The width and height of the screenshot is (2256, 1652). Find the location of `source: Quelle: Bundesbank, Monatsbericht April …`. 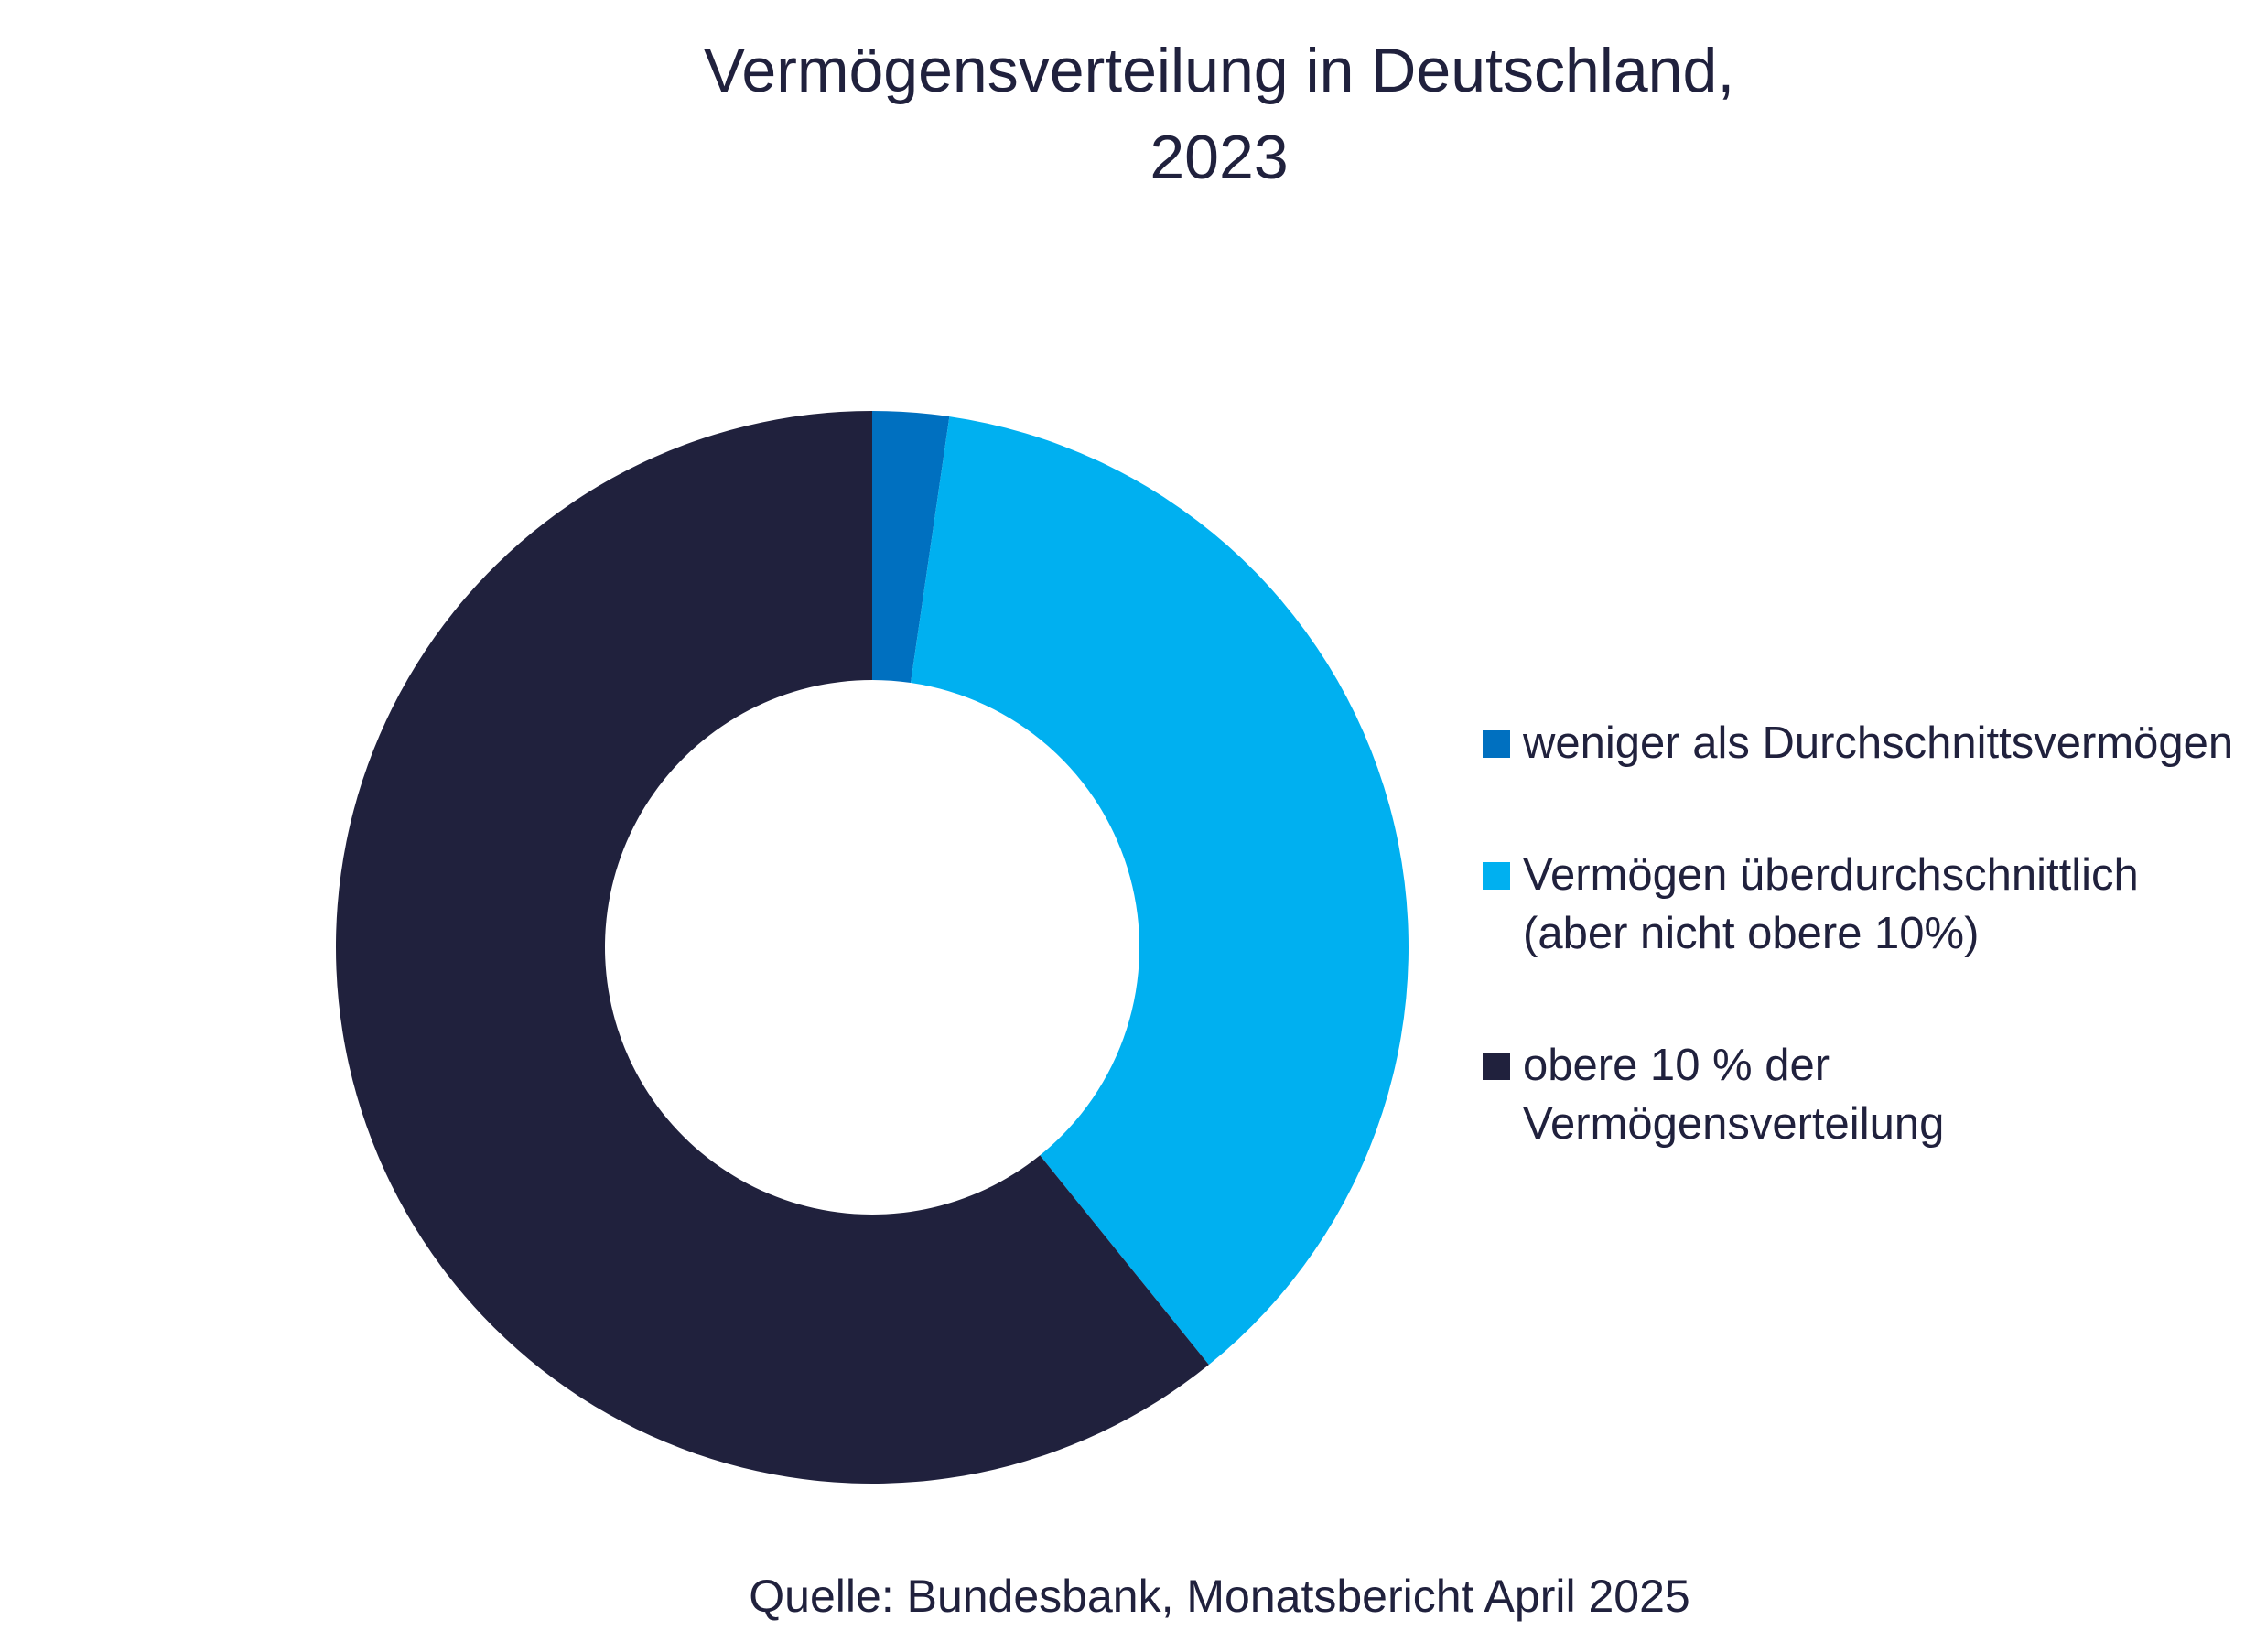

source: Quelle: Bundesbank, Monatsbericht April … is located at coordinates (1219, 1596).